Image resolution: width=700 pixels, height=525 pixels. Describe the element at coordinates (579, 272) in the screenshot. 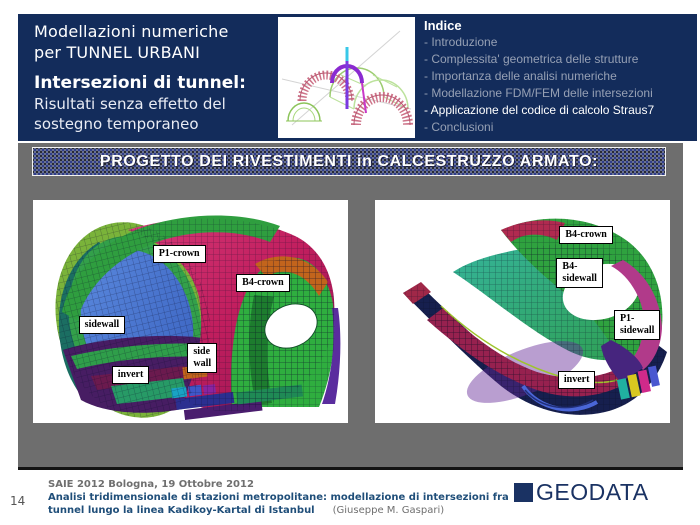

I see `figure-label: B4- sidewall` at that location.